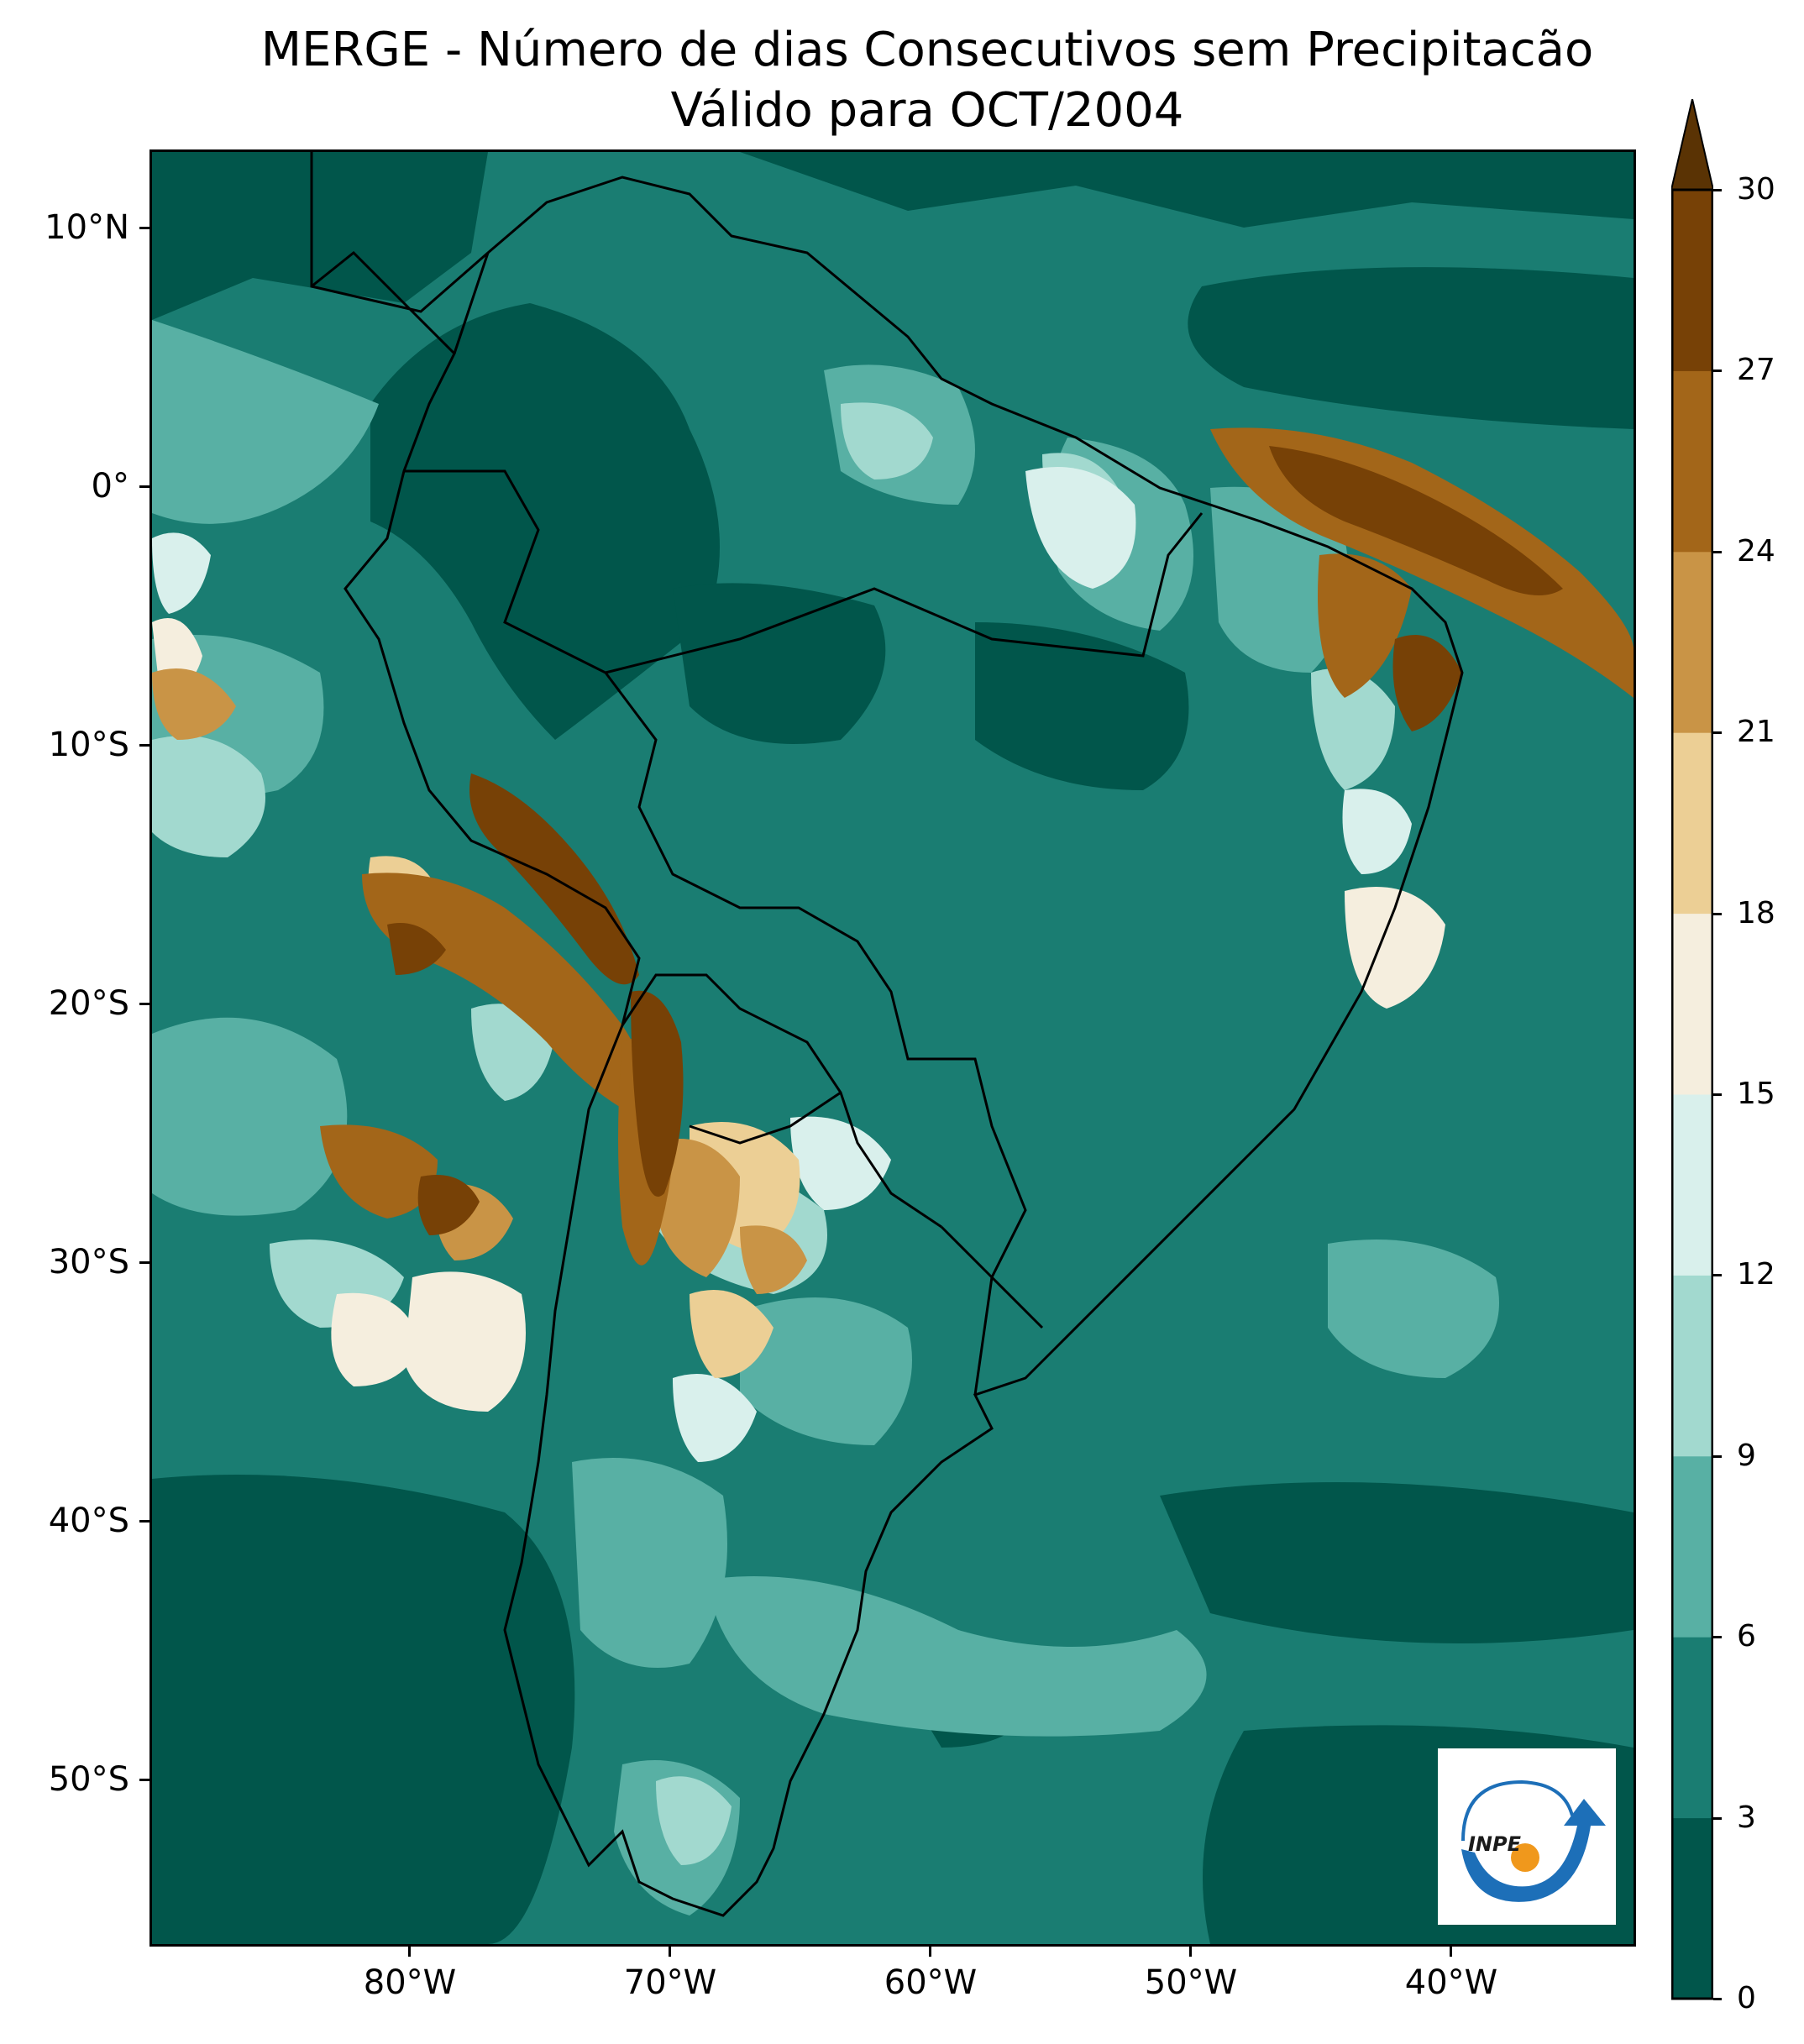 This screenshot has height=2044, width=1804. Describe the element at coordinates (1756, 1094) in the screenshot. I see `colorbar-tick-label: 15` at that location.